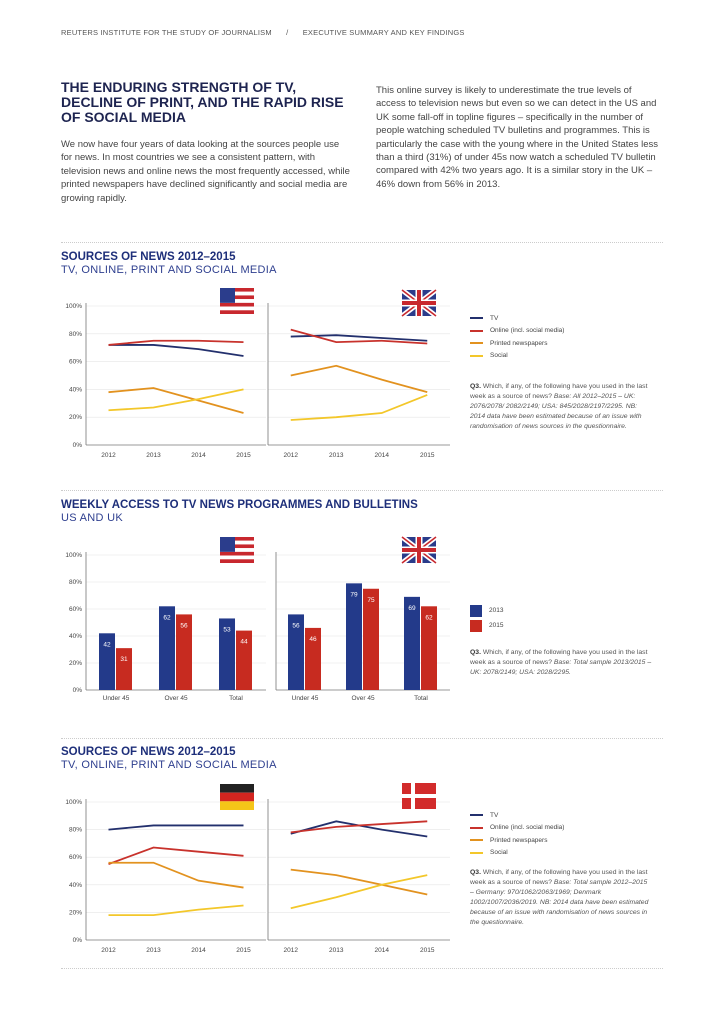 This screenshot has height=1024, width=724. Describe the element at coordinates (383, 32) in the screenshot. I see `header-section: EXECUTIVE SUMMARY AND KEY FINDINGS` at that location.